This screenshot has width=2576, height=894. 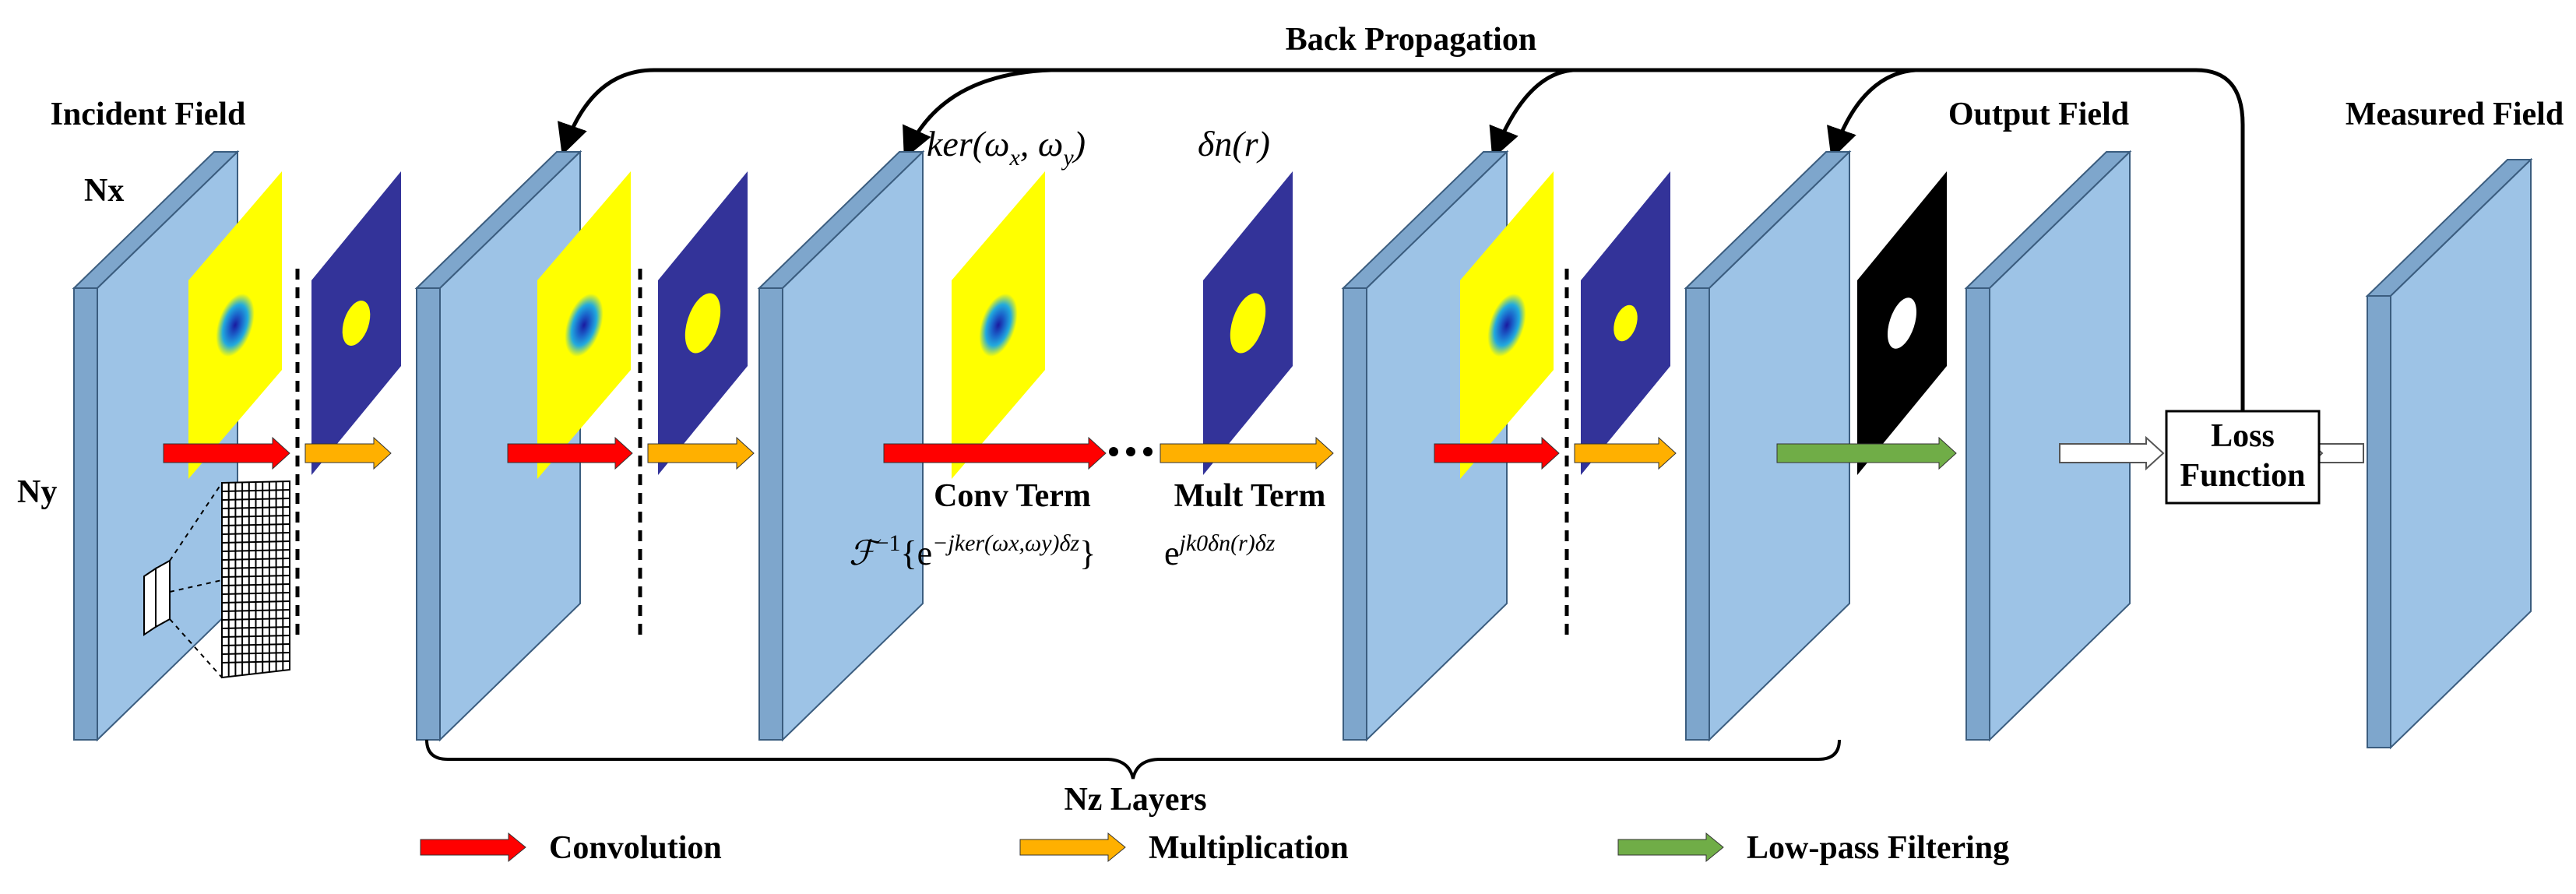 I want to click on svg-text: ejk0δn(r)δz, so click(x=1220, y=551).